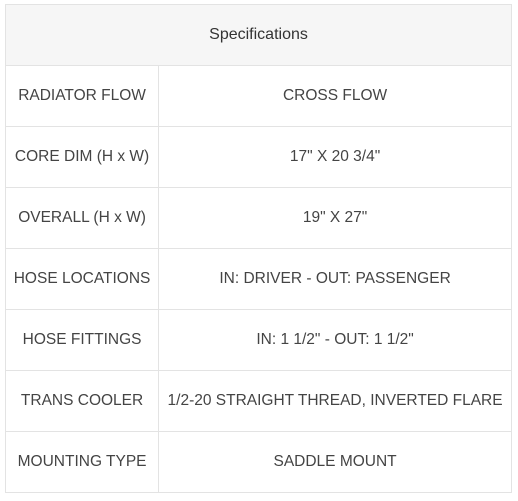 This screenshot has width=518, height=501. Describe the element at coordinates (335, 157) in the screenshot. I see `spec-value: 17" X 20 3/4"` at that location.